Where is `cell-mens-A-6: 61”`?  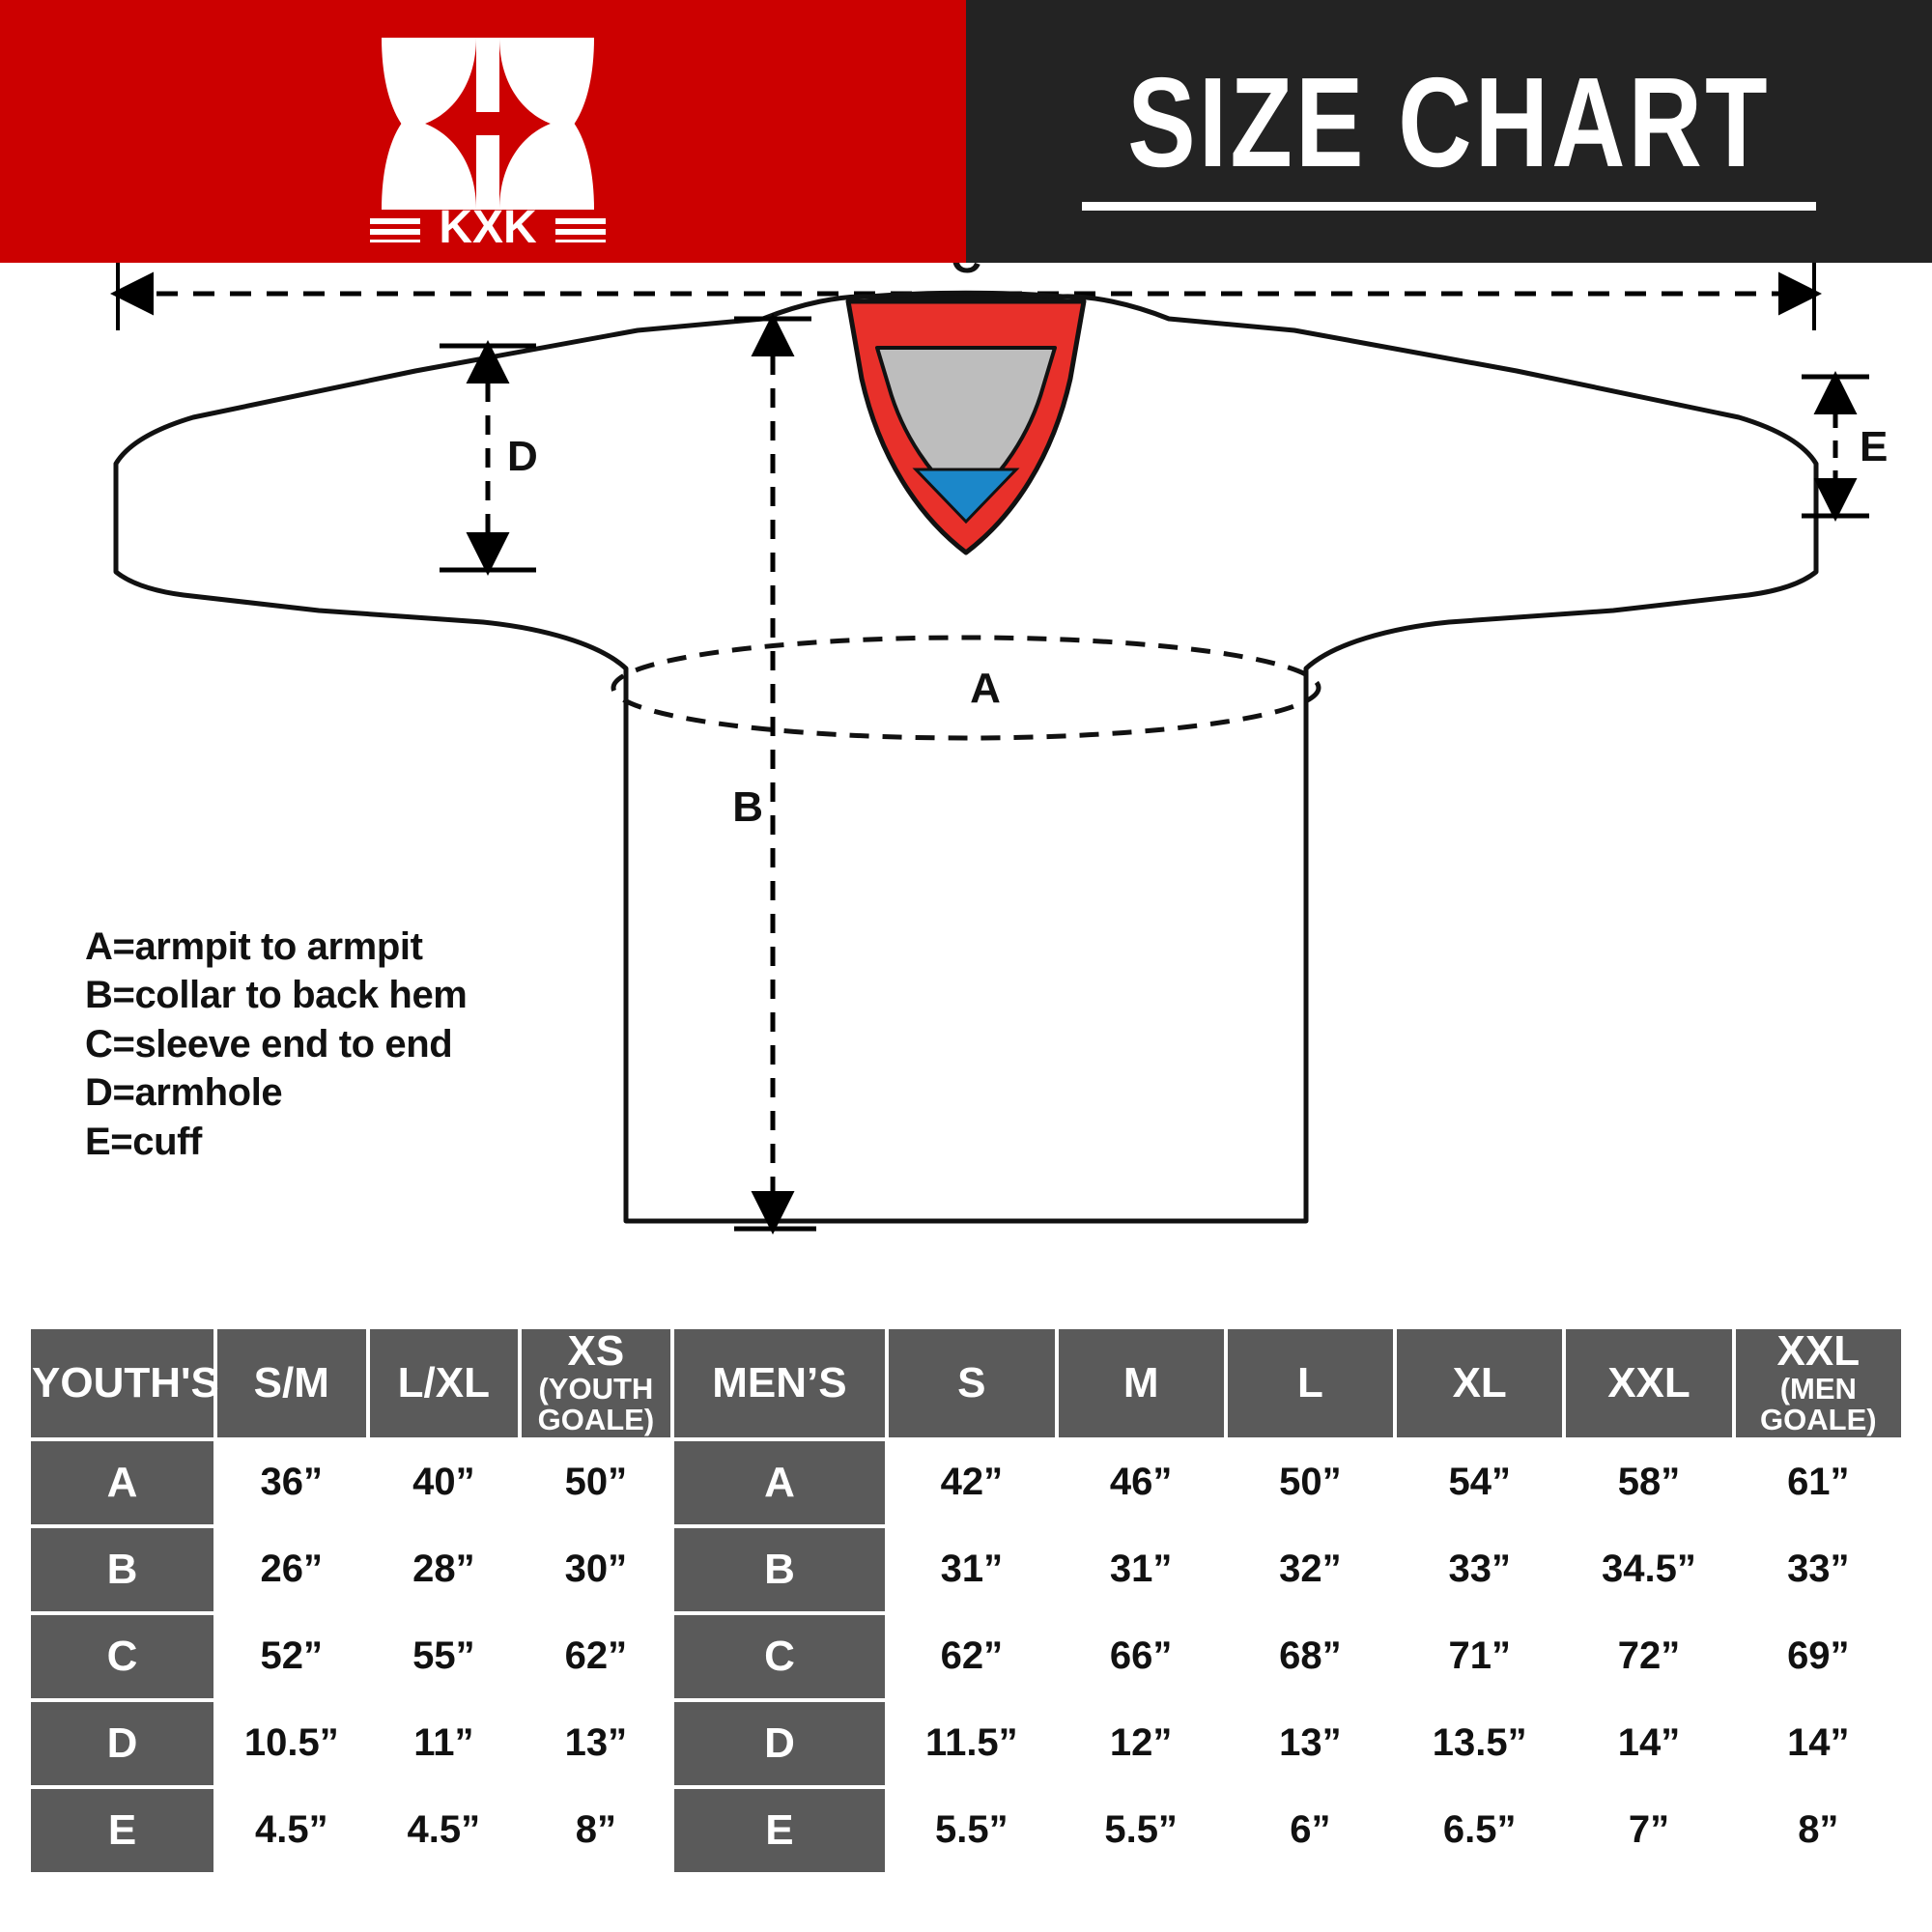
cell-mens-A-6: 61” is located at coordinates (1818, 1482).